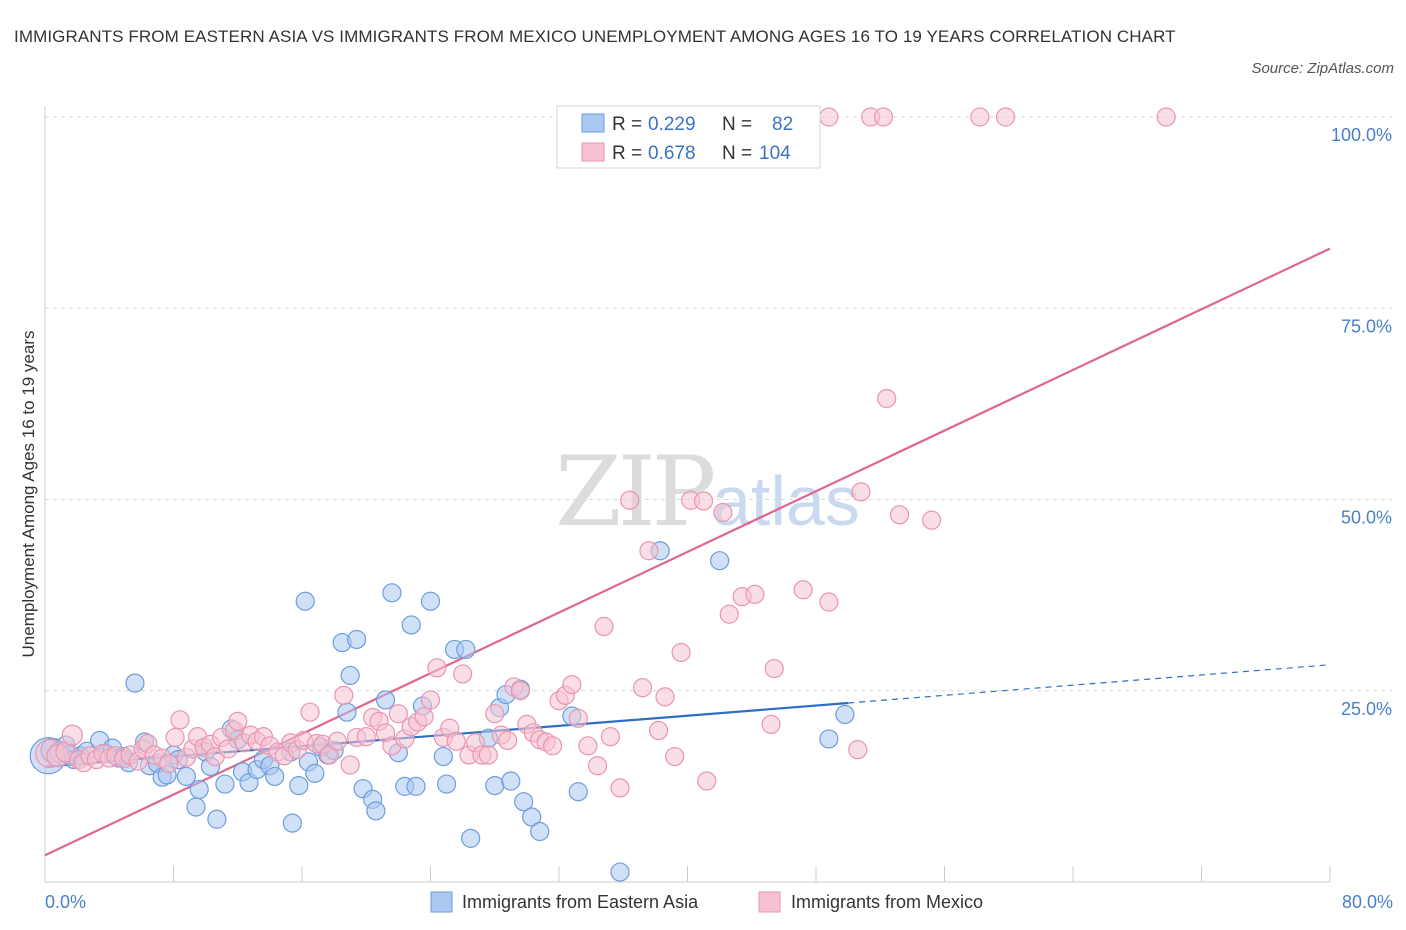  Describe the element at coordinates (593, 152) in the screenshot. I see `legend-swatch-pink` at that location.